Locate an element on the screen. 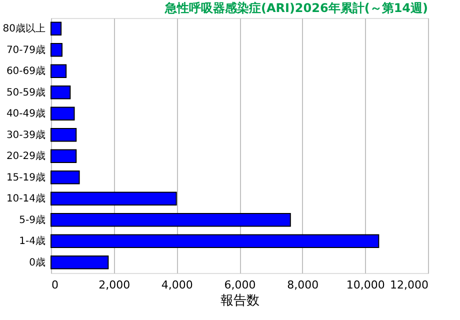 Image resolution: width=460 pixels, height=320 pixels. y-tick-label: 15-19歳 is located at coordinates (26, 177).